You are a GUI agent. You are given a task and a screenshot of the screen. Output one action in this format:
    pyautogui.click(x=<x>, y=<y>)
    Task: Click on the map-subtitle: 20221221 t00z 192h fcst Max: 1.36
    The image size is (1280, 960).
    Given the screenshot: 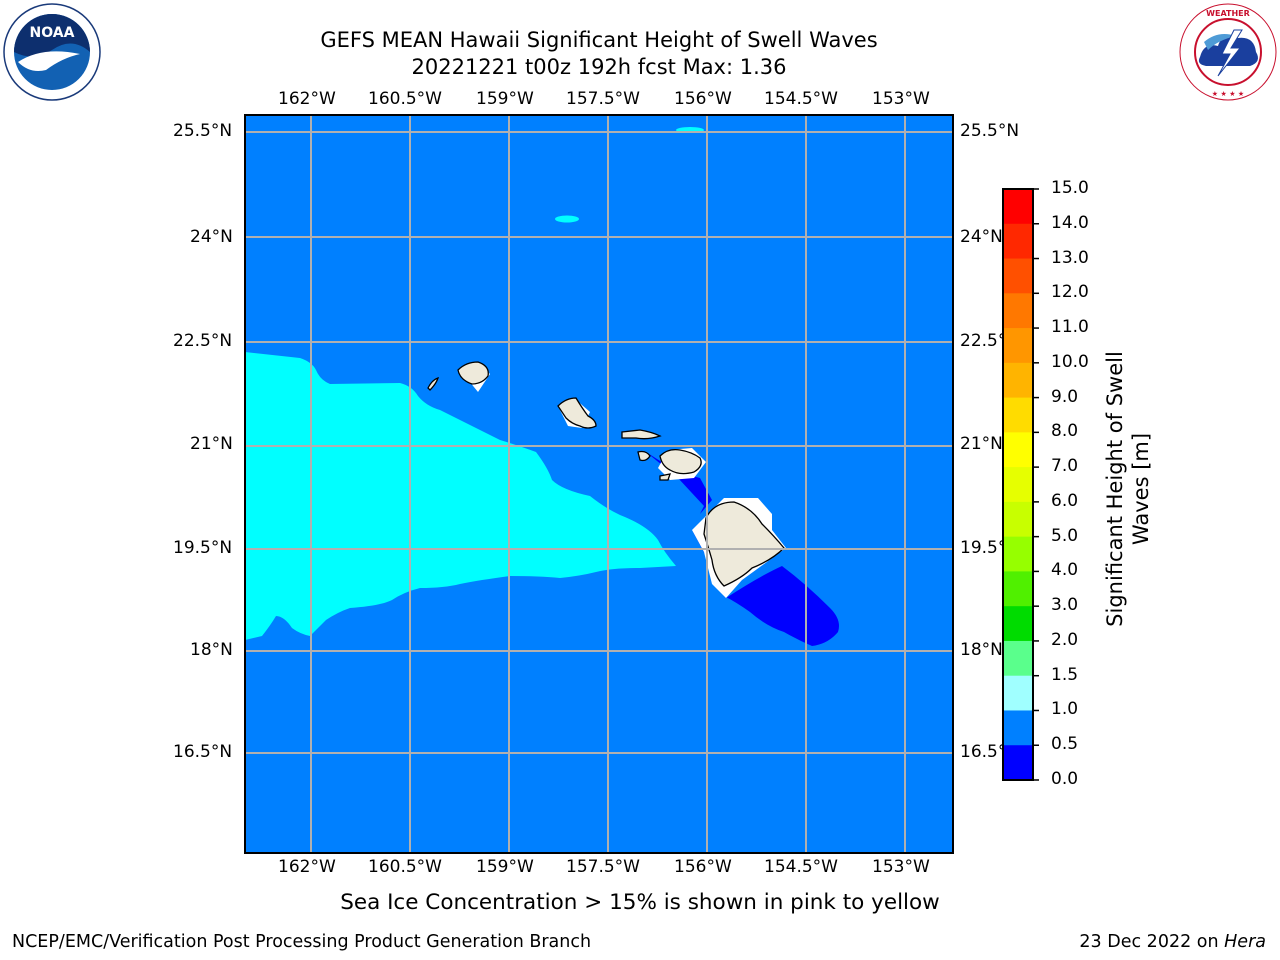 What is the action you would take?
    pyautogui.click(x=599, y=67)
    